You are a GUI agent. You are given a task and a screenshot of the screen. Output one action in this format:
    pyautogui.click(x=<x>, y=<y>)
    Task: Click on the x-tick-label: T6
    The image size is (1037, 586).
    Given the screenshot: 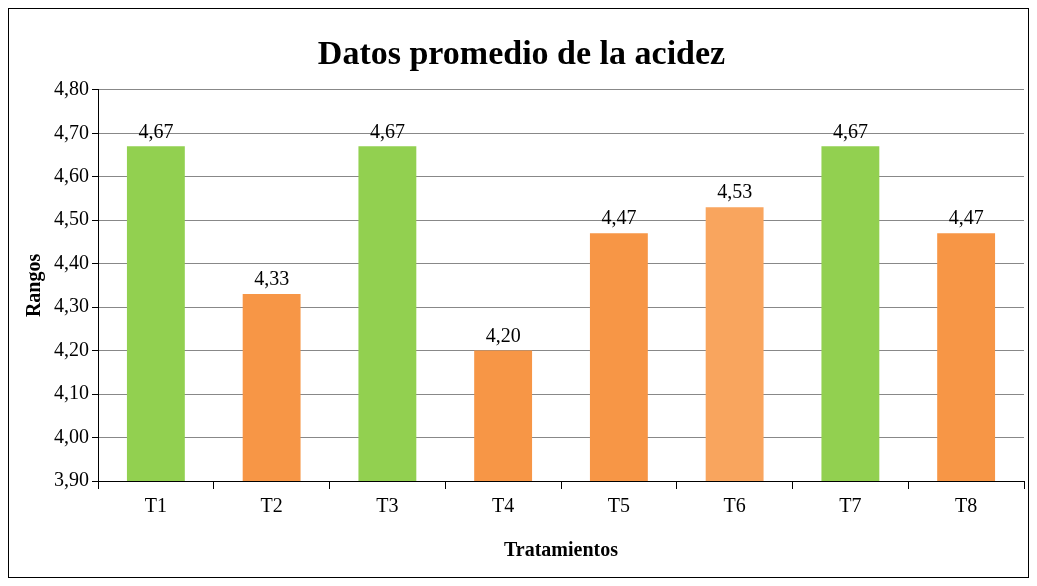 What is the action you would take?
    pyautogui.click(x=734, y=505)
    